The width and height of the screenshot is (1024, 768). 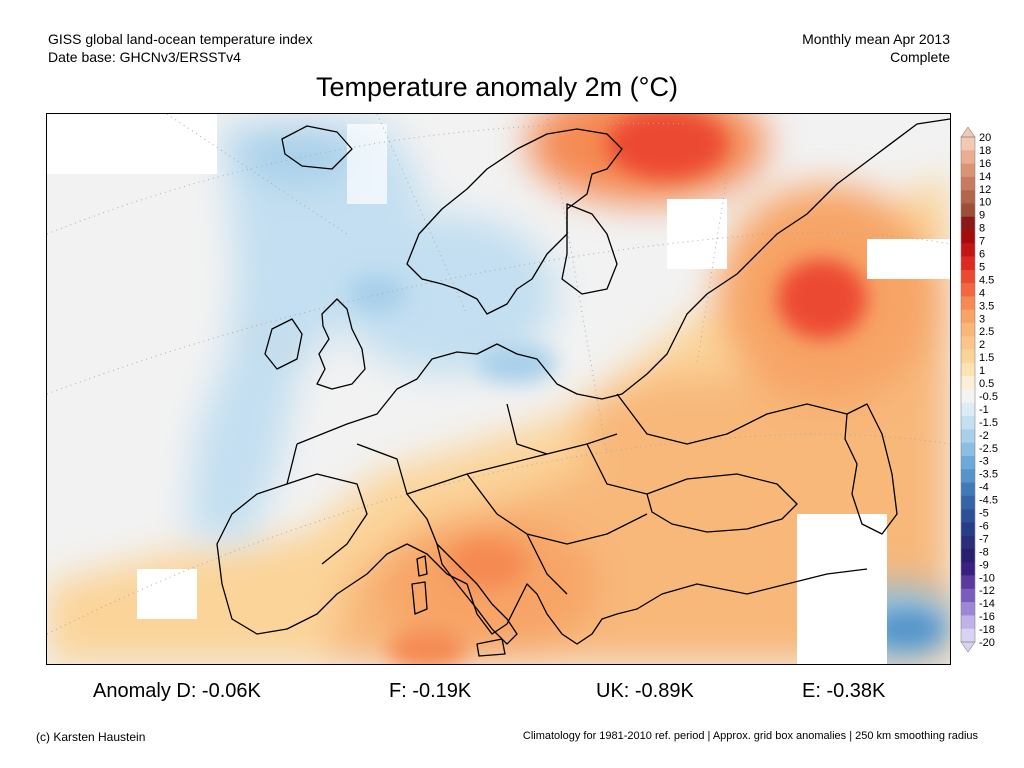 I want to click on scale-tick-label: 3, so click(x=982, y=319).